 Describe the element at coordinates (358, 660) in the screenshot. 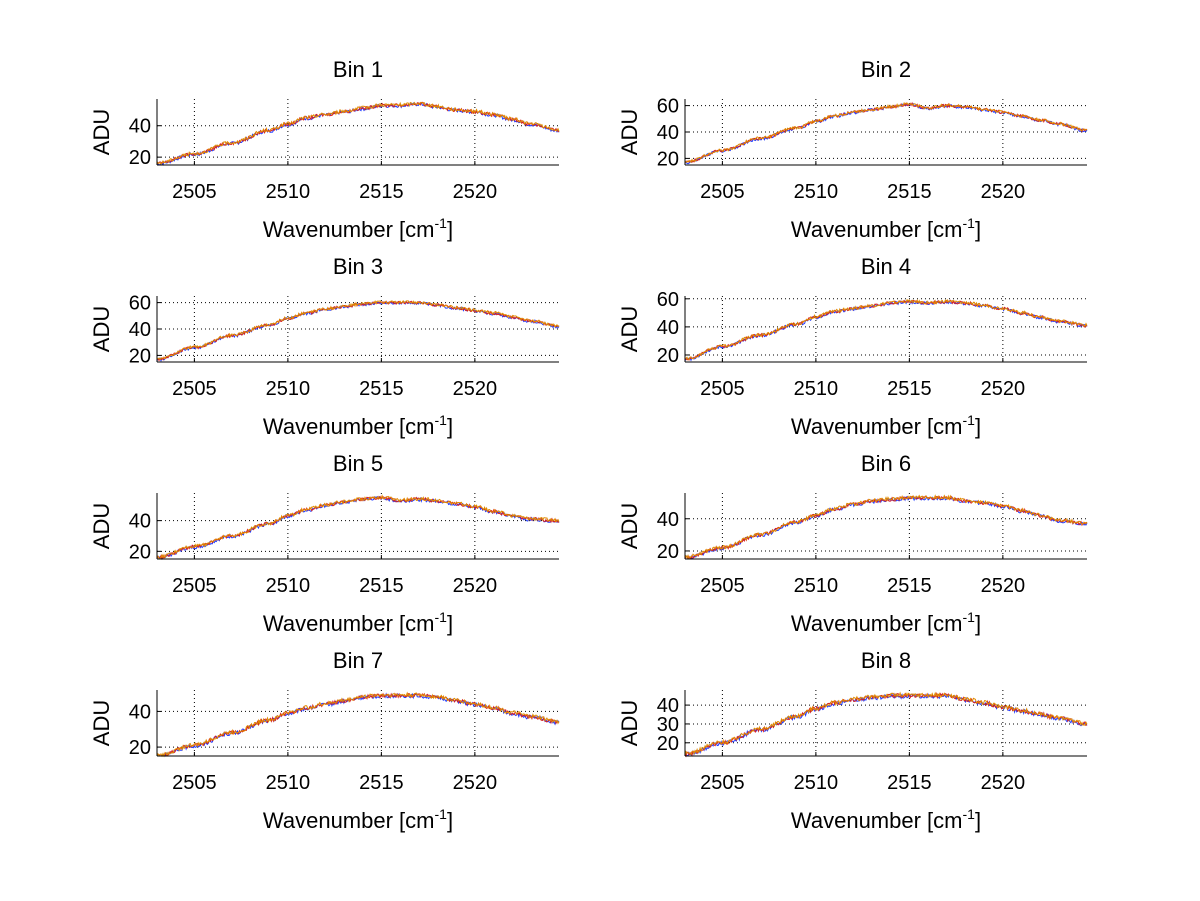

I see `subplot-title: Bin 7` at that location.